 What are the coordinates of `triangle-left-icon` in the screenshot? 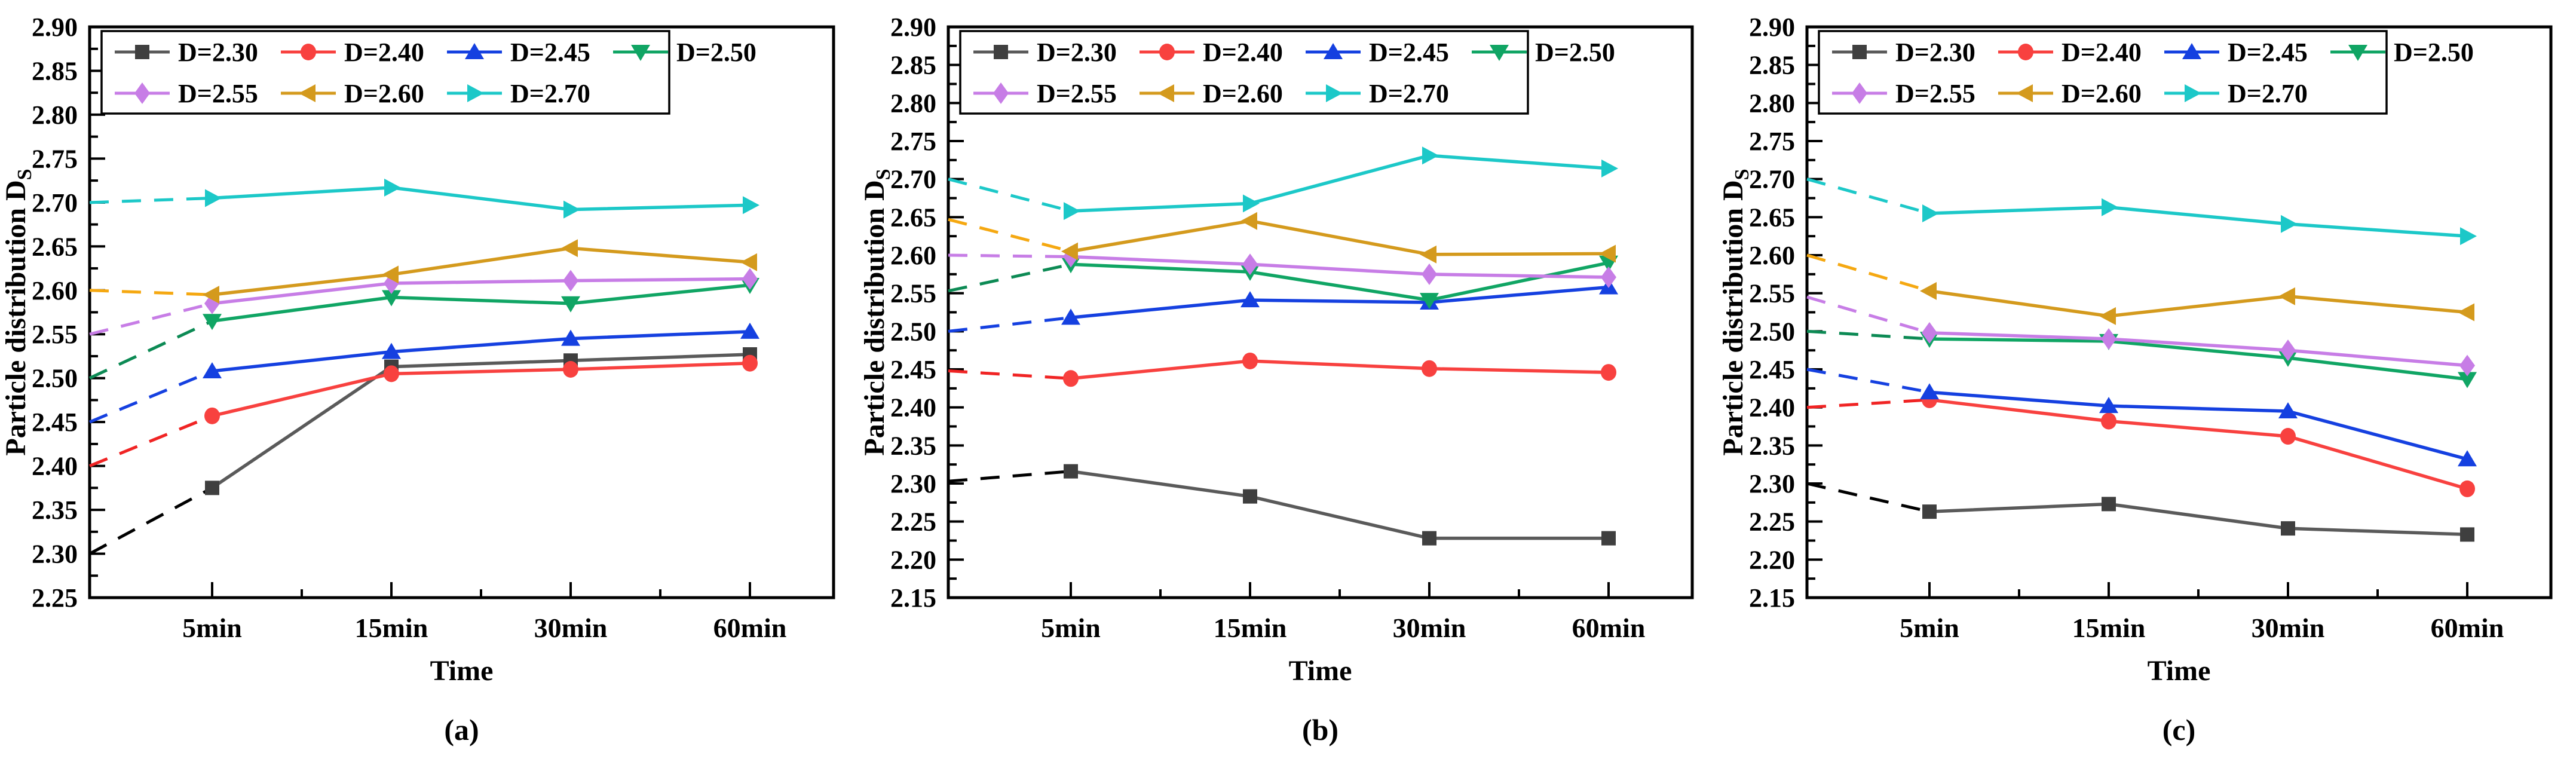 It's located at (308, 93).